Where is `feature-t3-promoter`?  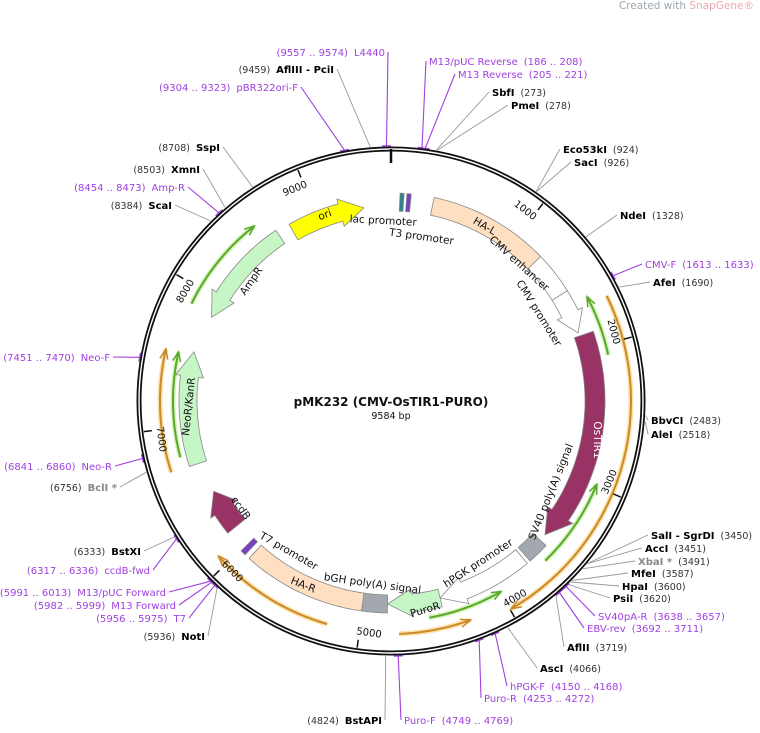 feature-t3-promoter is located at coordinates (409, 203).